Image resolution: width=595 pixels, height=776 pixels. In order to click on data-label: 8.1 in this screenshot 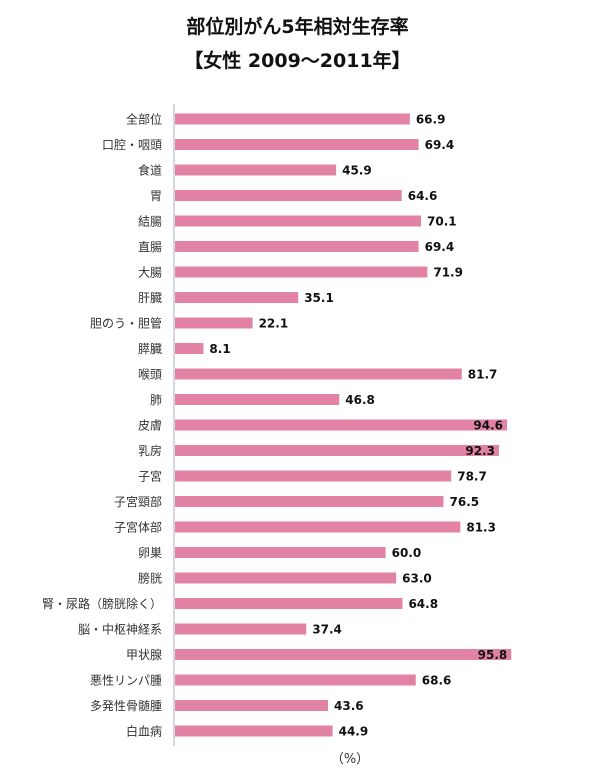, I will do `click(219, 349)`.